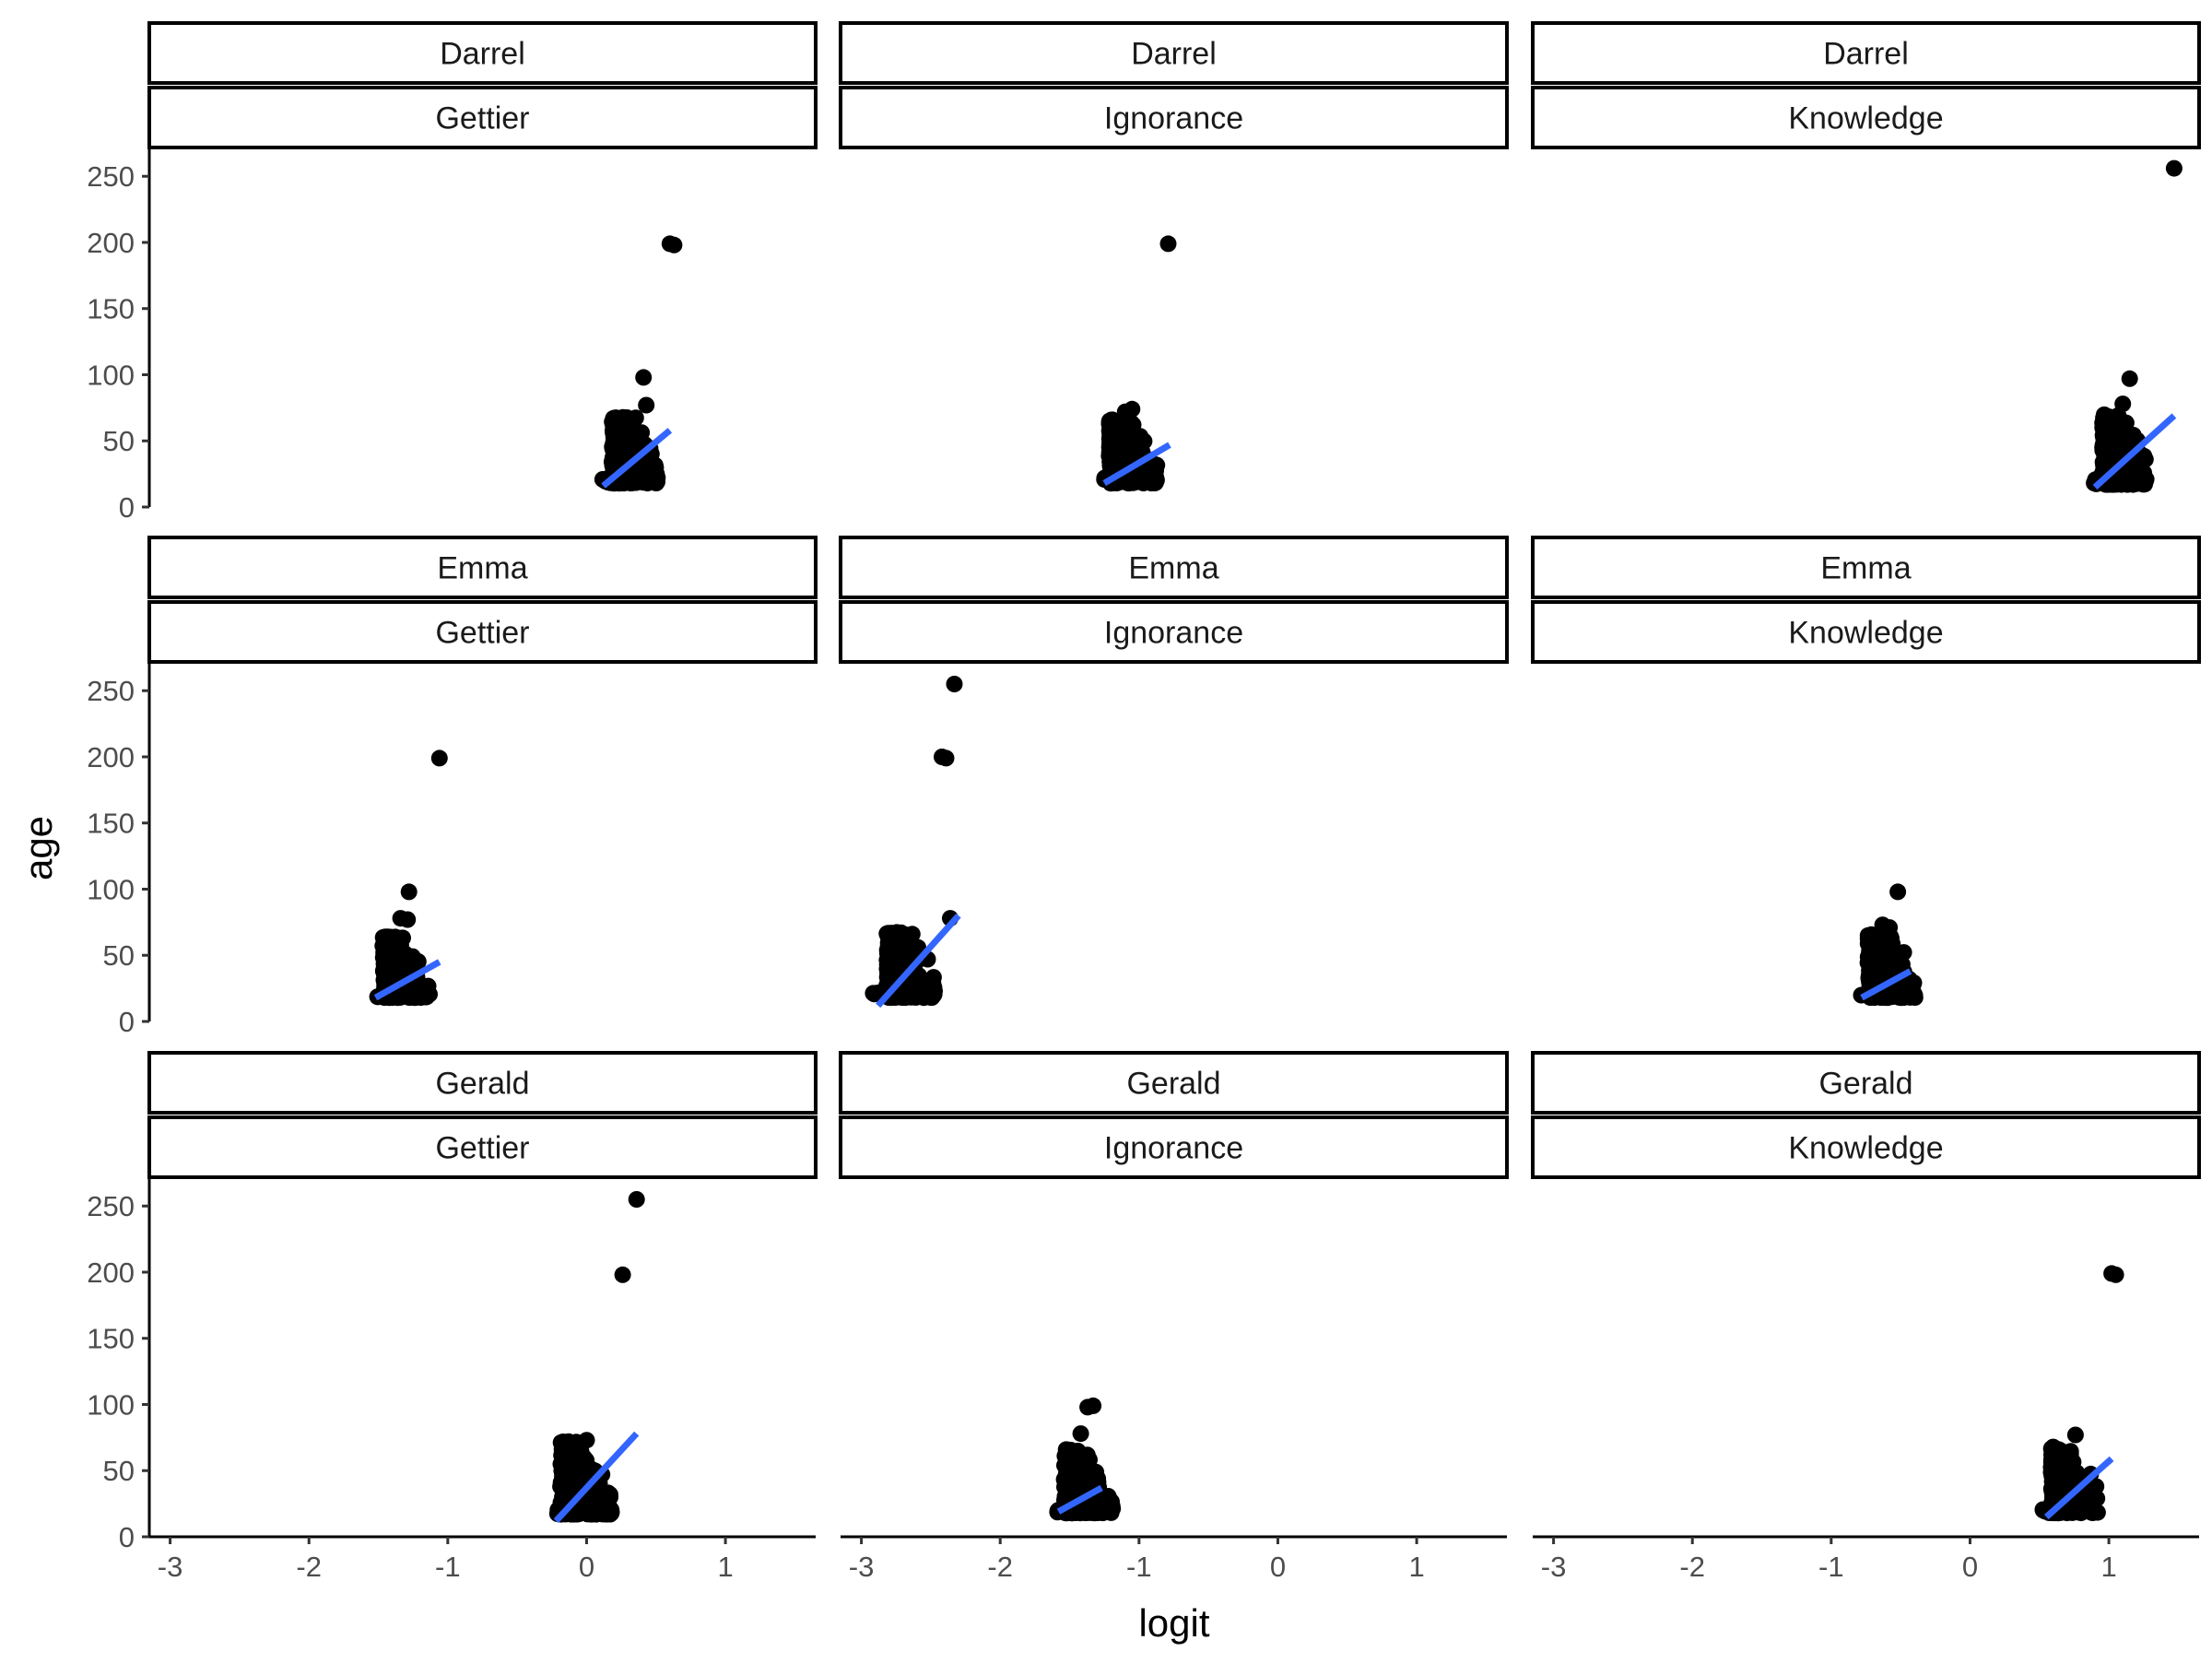  I want to click on x-tick-label: -1, so click(1831, 1567).